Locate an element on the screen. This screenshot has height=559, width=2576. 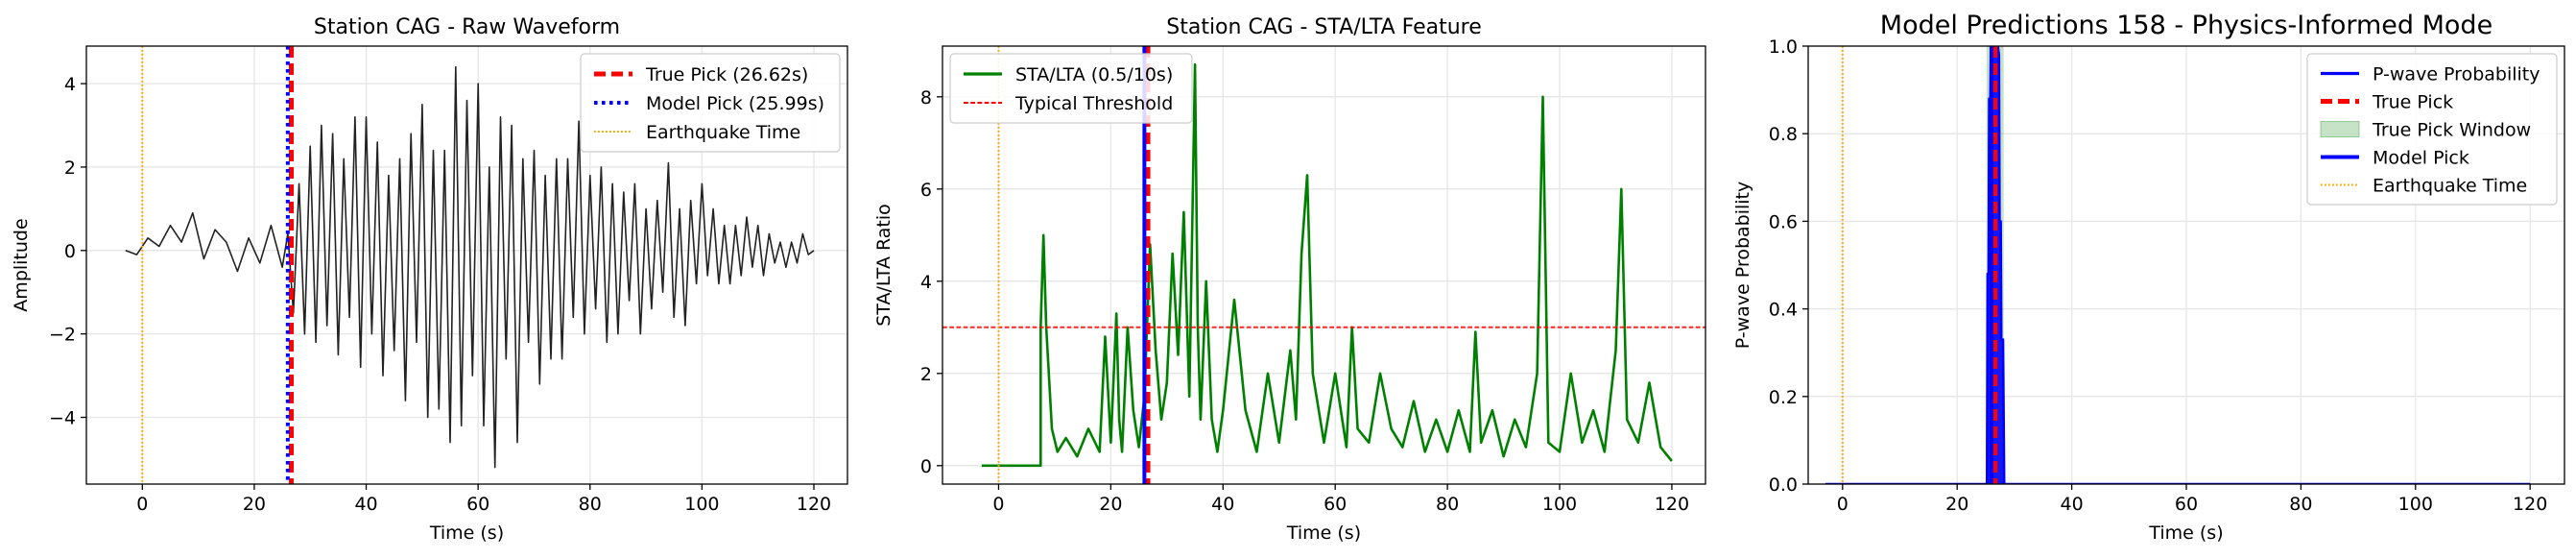
legend: STA/LTA (0.5/10s) Typical Threshold is located at coordinates (1071, 88).